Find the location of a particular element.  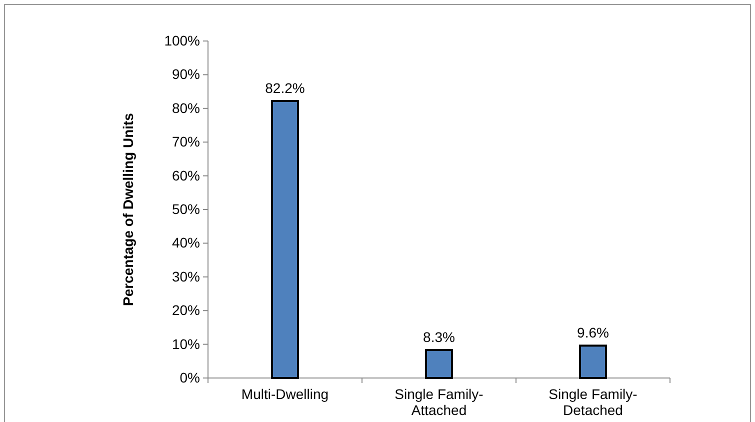

y-tick-label: 80% is located at coordinates (186, 108).